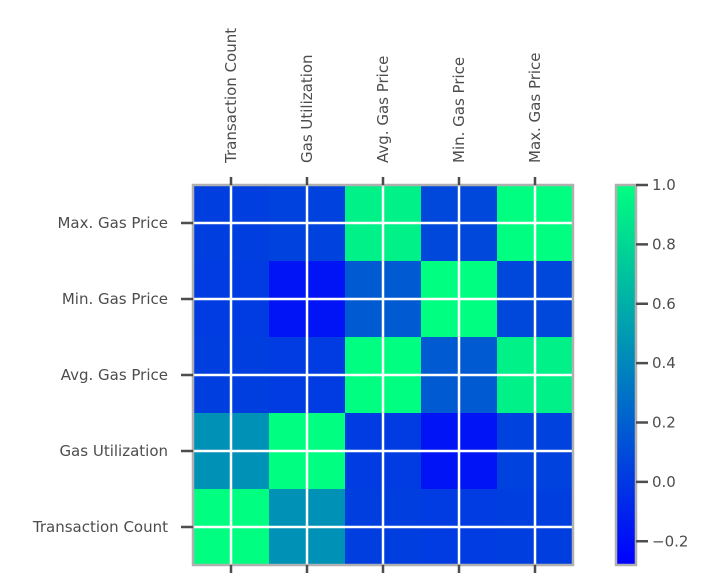 The height and width of the screenshot is (578, 703). I want to click on colorbar-tick-label: 0.8, so click(664, 244).